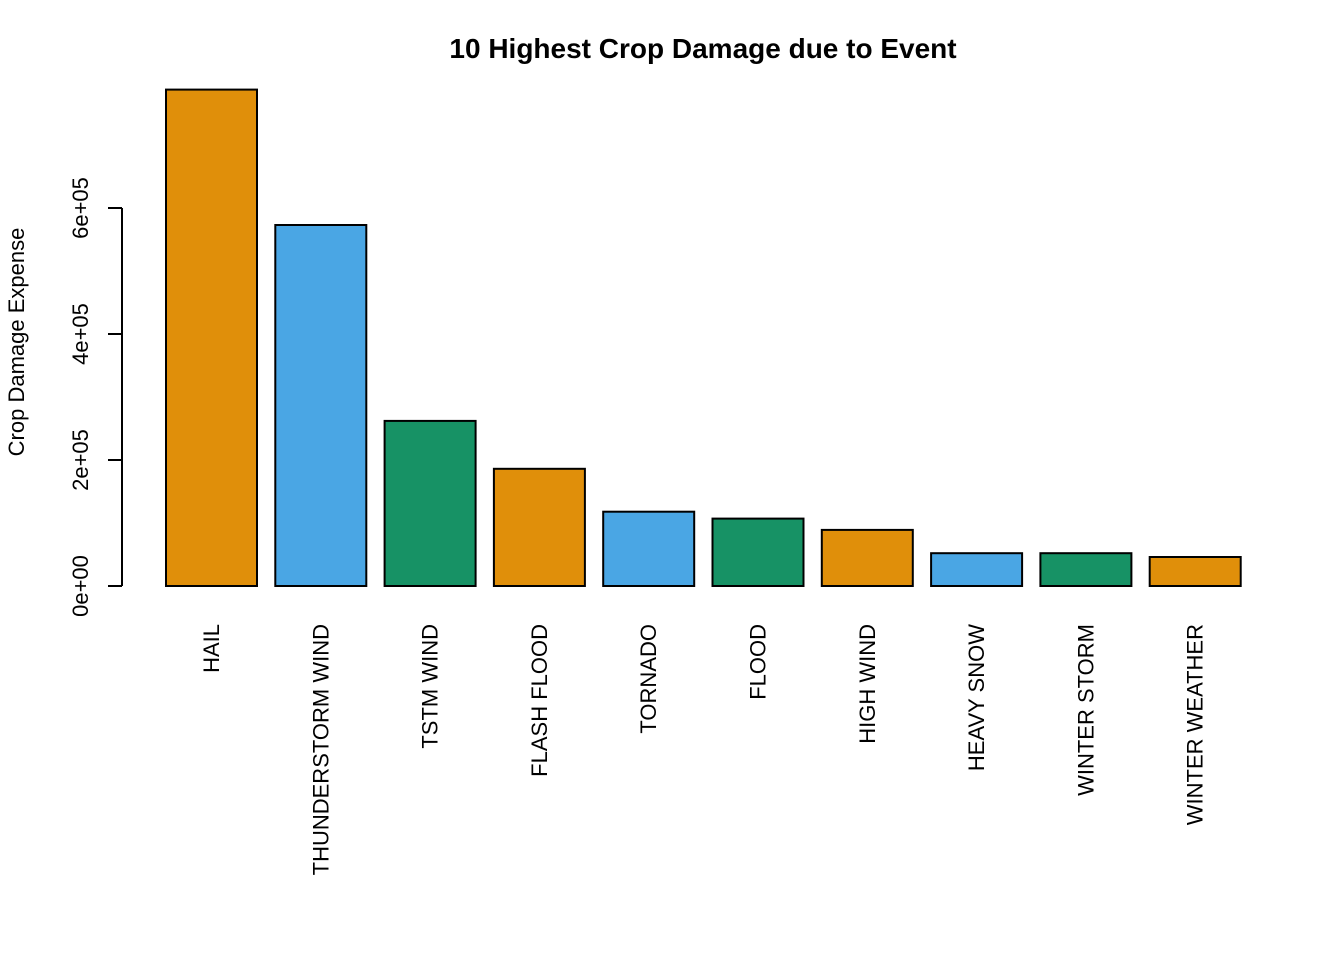  What do you see at coordinates (80, 586) in the screenshot?
I see `y-tick-label: 0e+00` at bounding box center [80, 586].